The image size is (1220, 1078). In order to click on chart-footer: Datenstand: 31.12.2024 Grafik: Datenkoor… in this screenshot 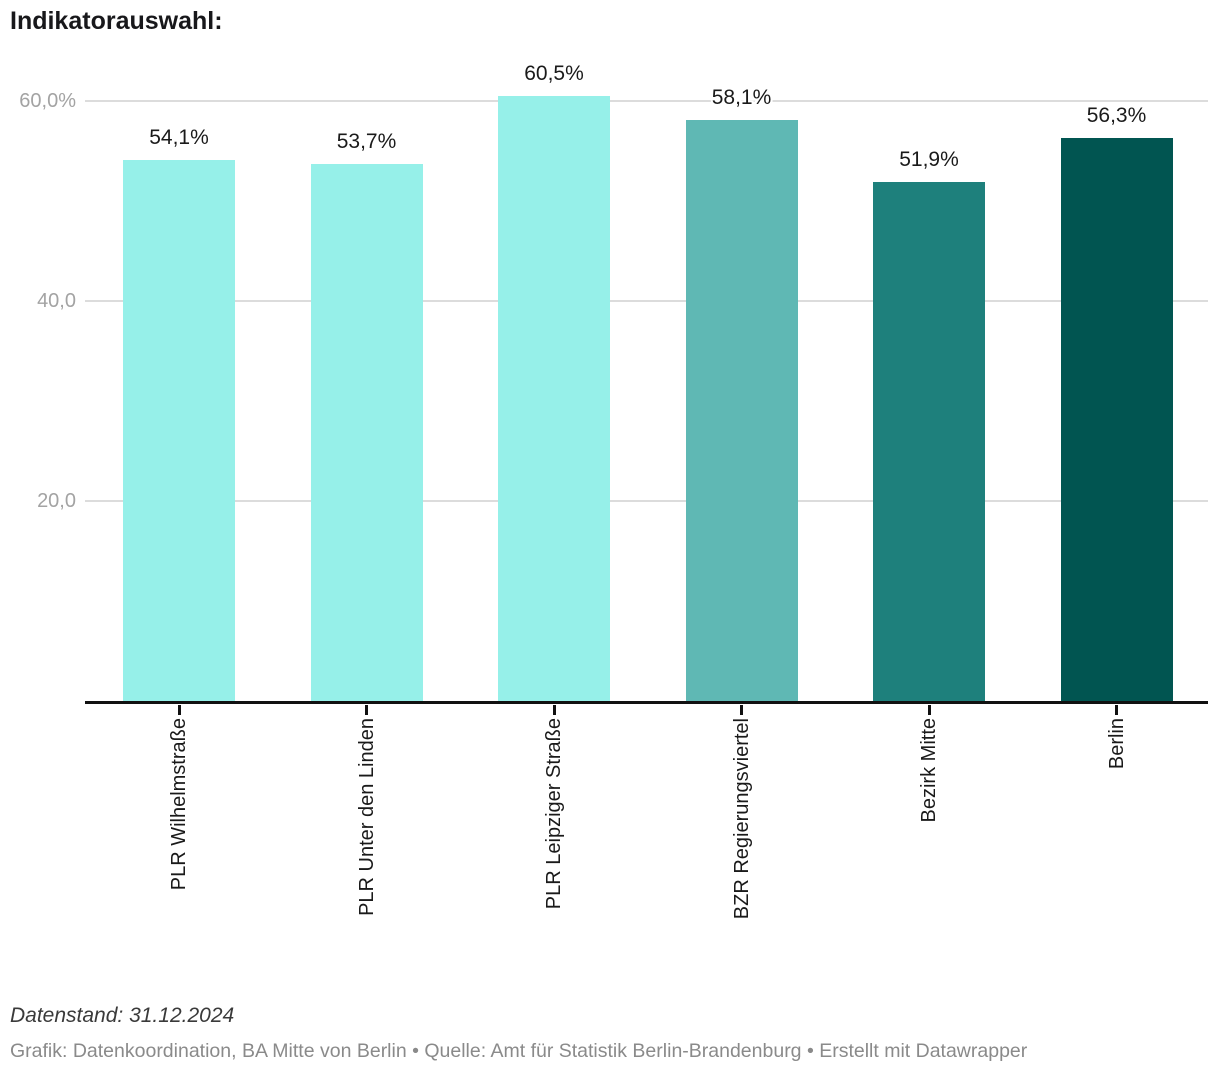, I will do `click(610, 1033)`.